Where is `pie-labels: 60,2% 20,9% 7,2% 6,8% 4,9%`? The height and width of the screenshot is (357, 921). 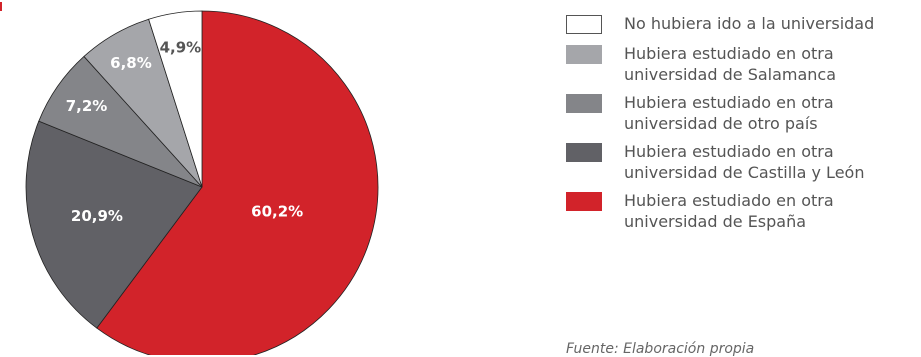 pie-labels: 60,2% 20,9% 7,2% 6,8% 4,9% is located at coordinates (184, 131).